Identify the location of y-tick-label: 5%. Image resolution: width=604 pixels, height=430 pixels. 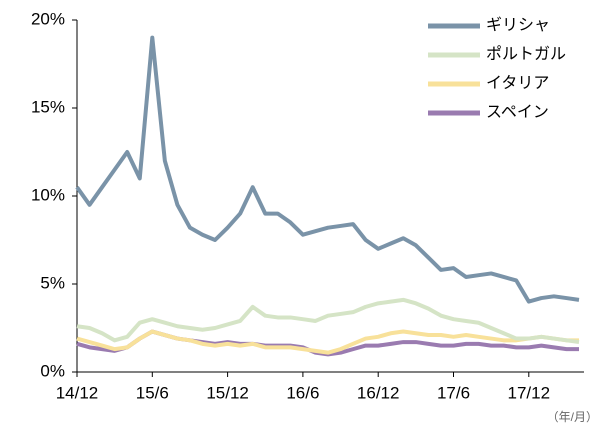
(52, 282).